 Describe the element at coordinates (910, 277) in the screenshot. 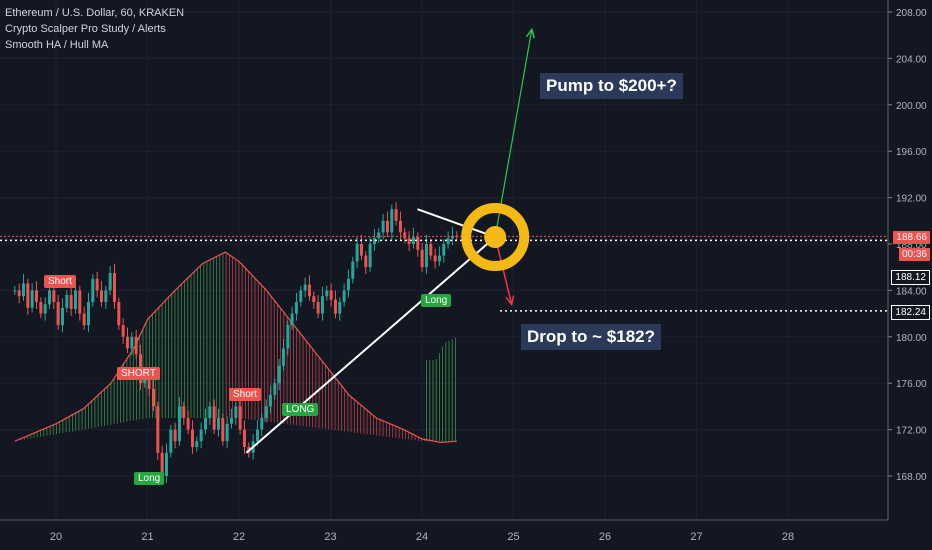

I see `hline-price-label: 188.12` at that location.